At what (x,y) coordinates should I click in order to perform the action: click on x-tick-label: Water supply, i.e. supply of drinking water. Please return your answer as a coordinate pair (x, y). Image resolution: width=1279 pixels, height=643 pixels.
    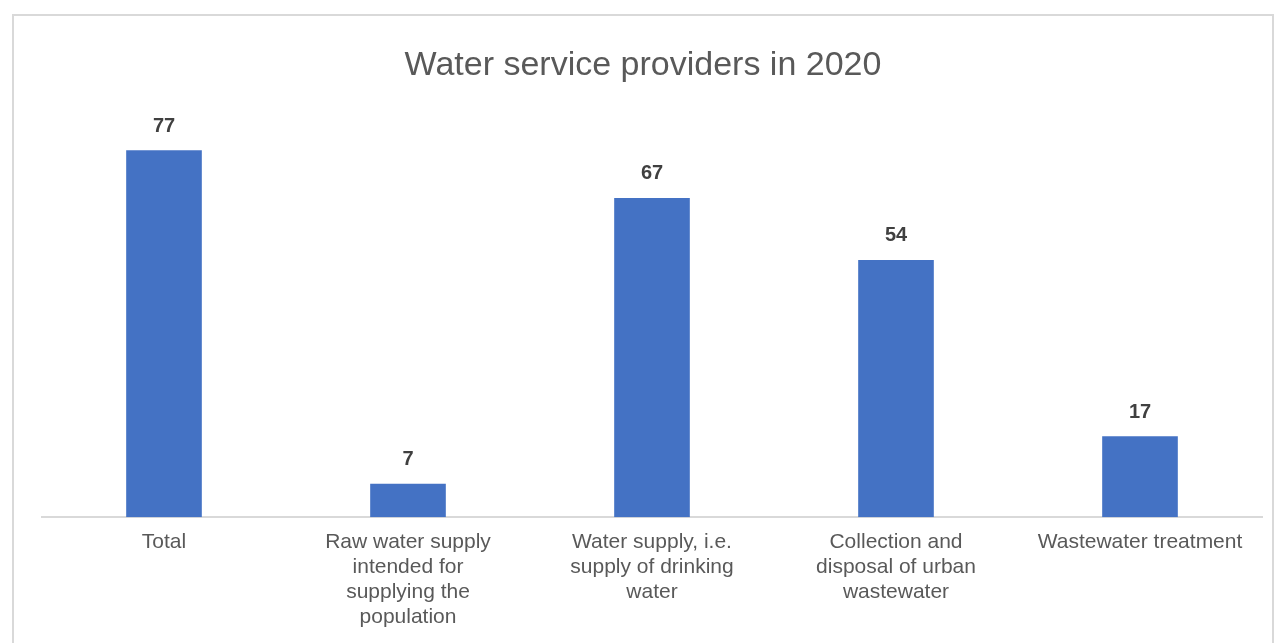
    Looking at the image, I should click on (652, 565).